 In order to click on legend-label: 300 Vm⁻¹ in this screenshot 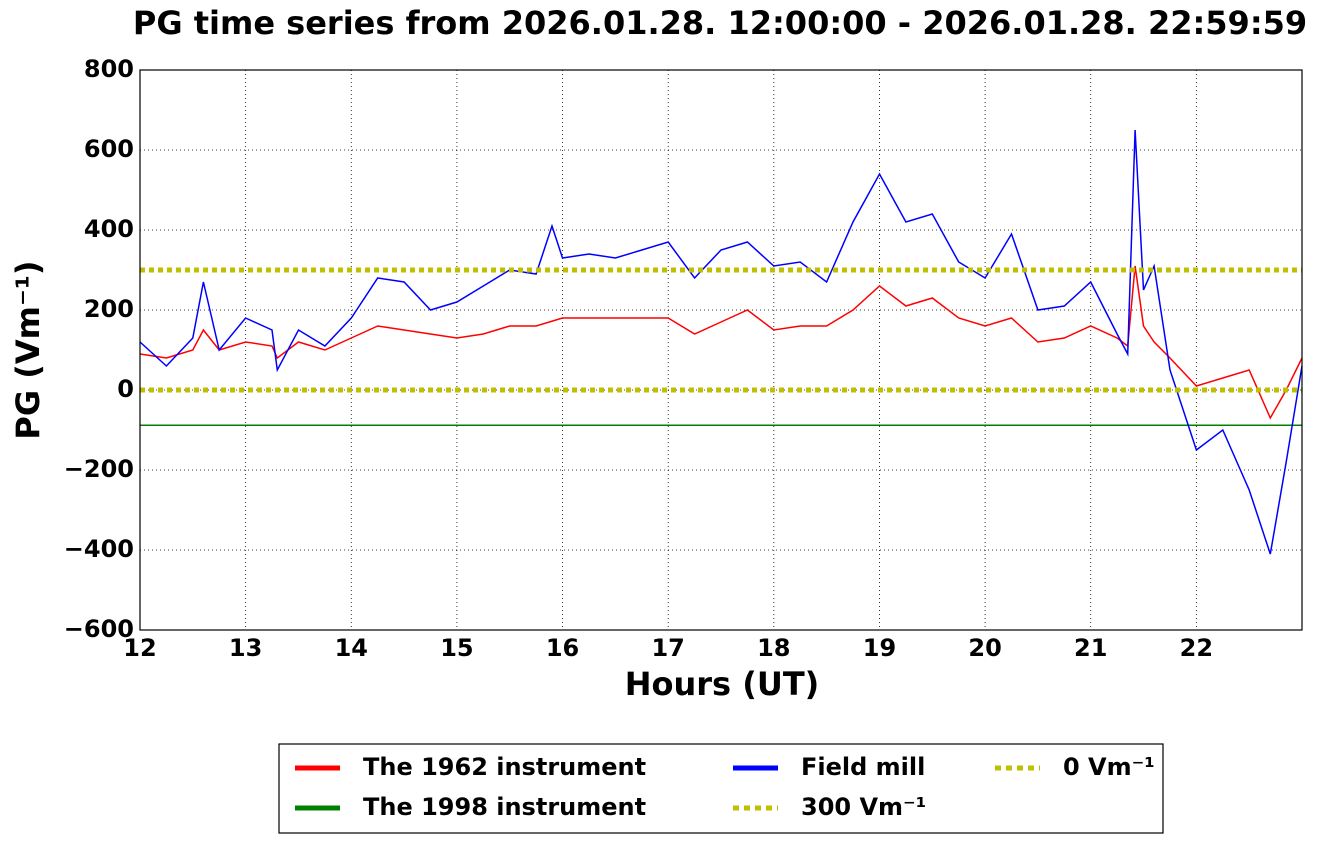, I will do `click(863, 807)`.